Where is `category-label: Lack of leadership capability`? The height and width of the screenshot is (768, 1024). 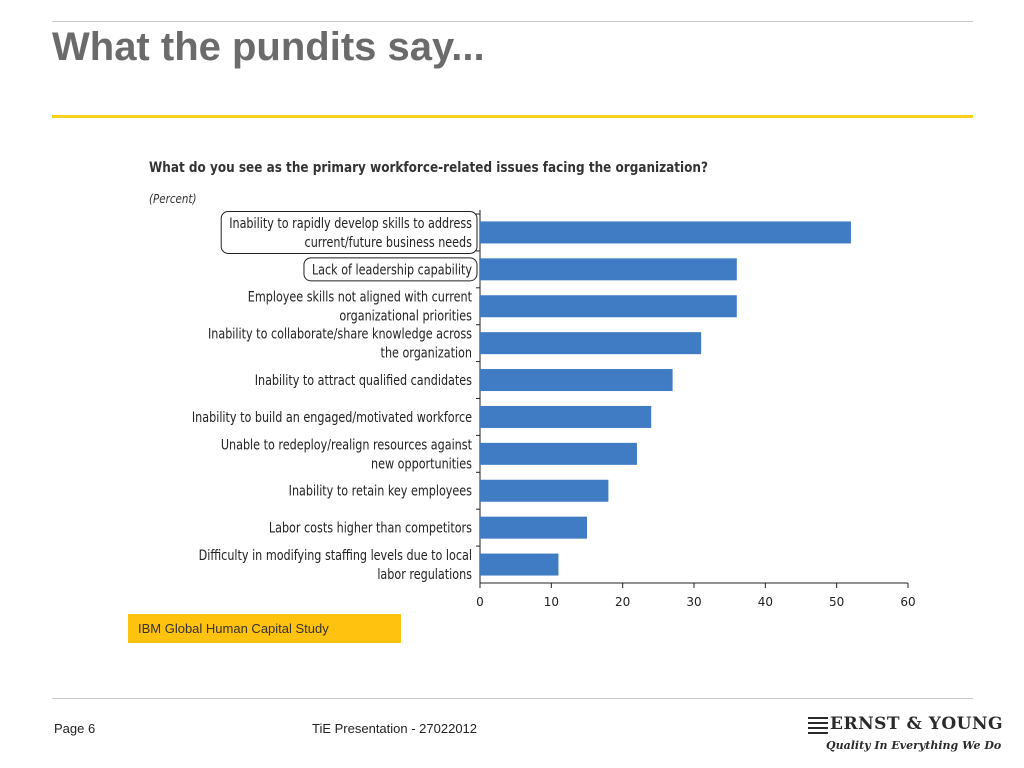
category-label: Lack of leadership capability is located at coordinates (392, 269).